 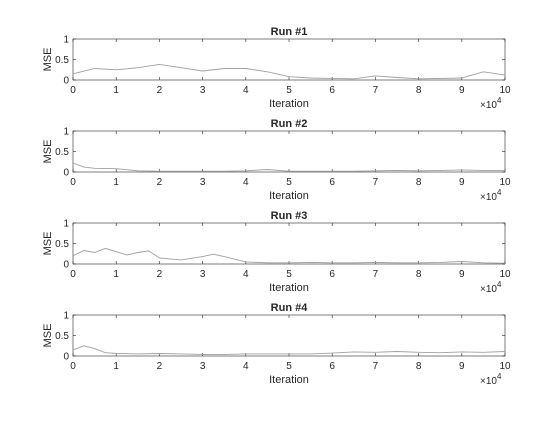 I want to click on chart-title-run-3: Run #3, so click(x=289, y=216).